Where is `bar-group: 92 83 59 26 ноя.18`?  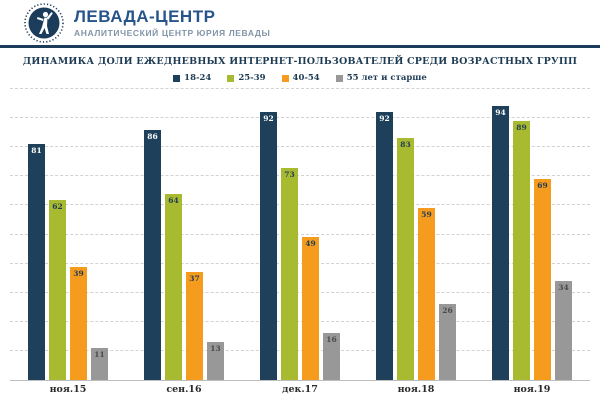
bar-group: 92 83 59 26 ноя.18 is located at coordinates (416, 242).